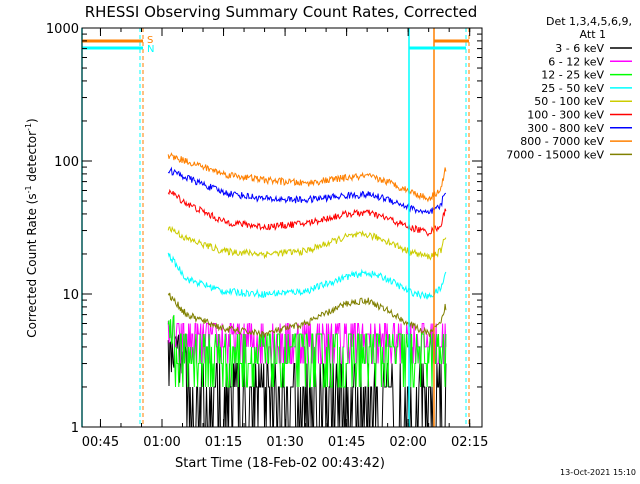 The image size is (640, 484). Describe the element at coordinates (32, 265) in the screenshot. I see `y-axis-label-part1: Corrected Count Rate (s` at that location.